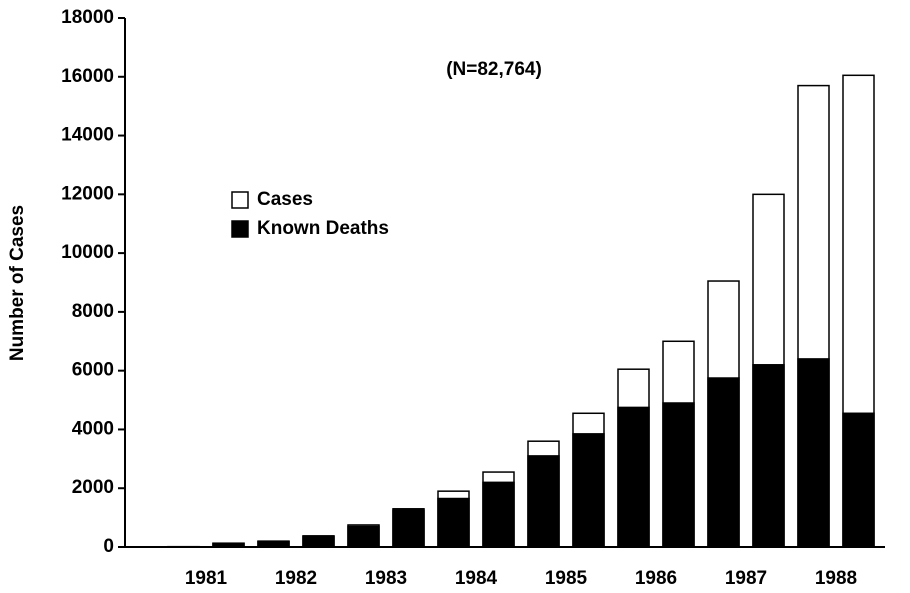 The width and height of the screenshot is (910, 593). What do you see at coordinates (87, 193) in the screenshot?
I see `y-tick-label: 12000` at bounding box center [87, 193].